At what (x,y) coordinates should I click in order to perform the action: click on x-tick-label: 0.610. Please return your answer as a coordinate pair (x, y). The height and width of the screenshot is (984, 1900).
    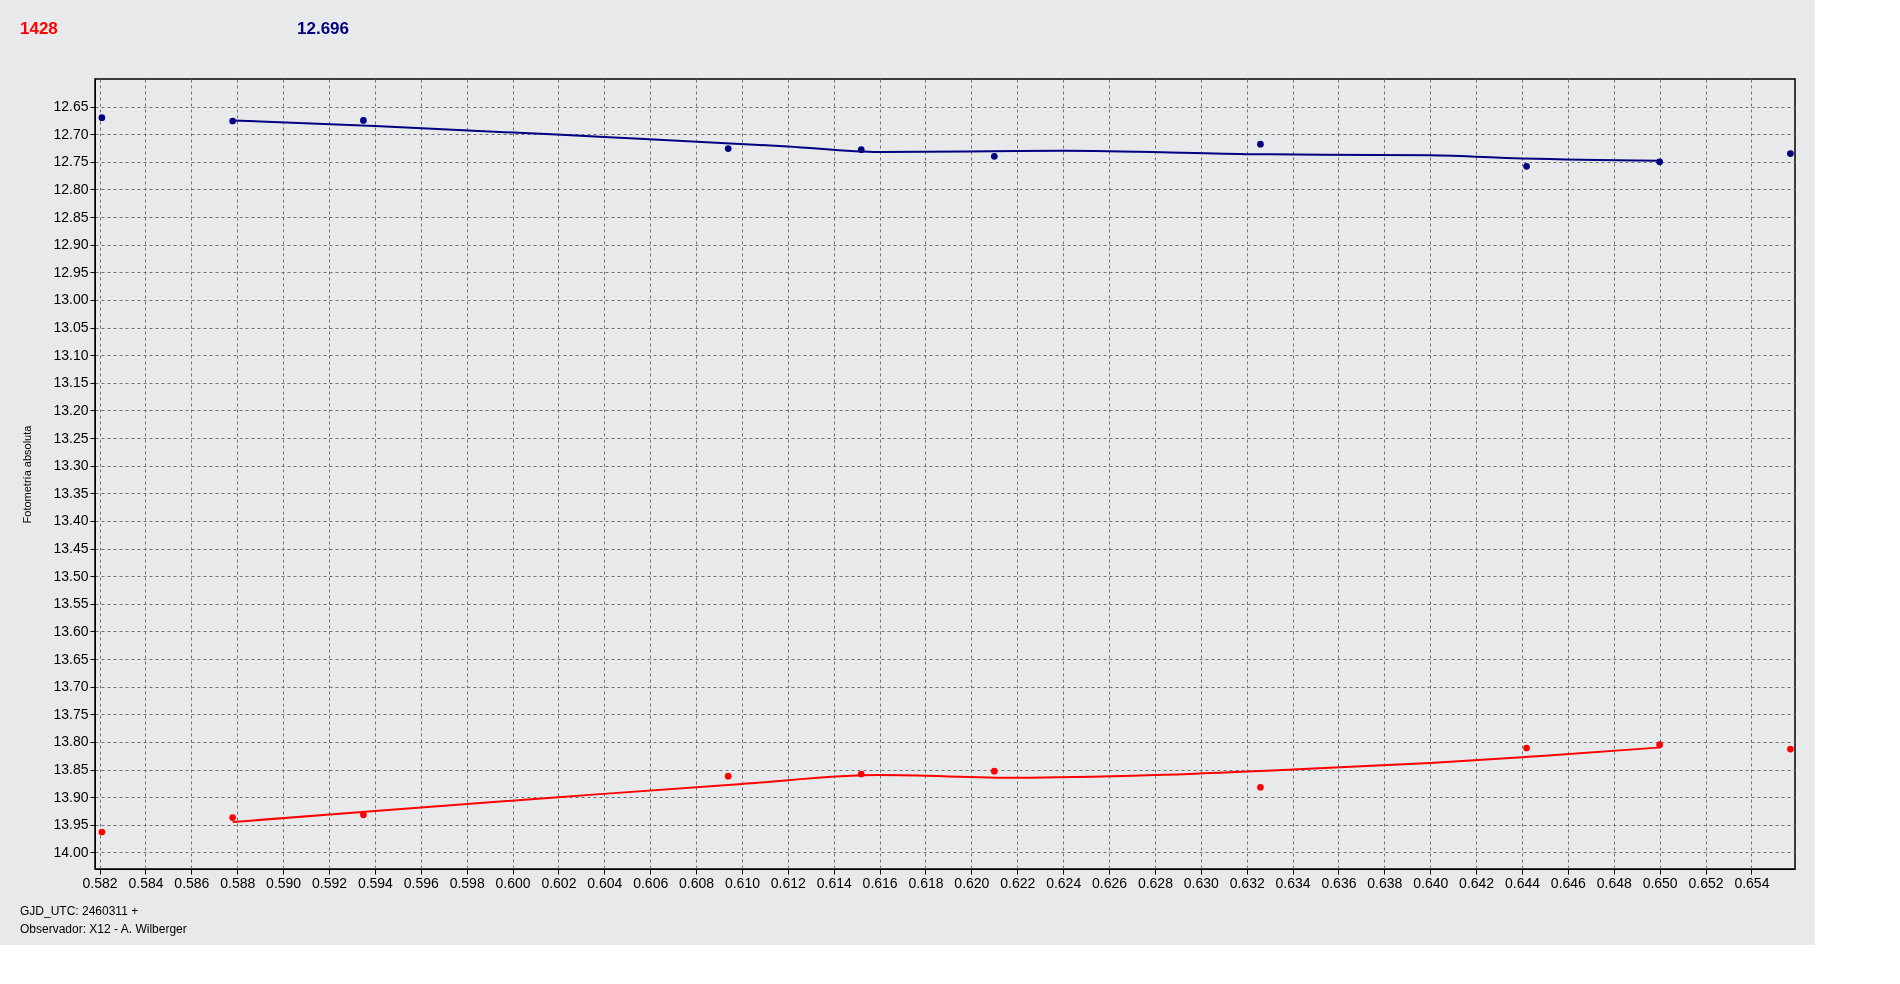
    Looking at the image, I should click on (742, 882).